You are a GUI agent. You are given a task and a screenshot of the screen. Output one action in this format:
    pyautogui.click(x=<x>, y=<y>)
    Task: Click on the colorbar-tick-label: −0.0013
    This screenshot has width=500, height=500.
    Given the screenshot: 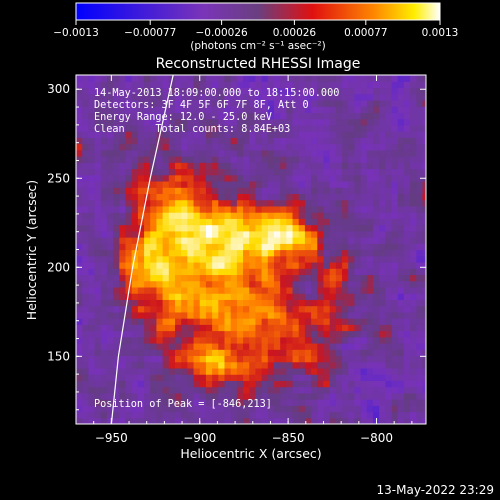 What is the action you would take?
    pyautogui.click(x=76, y=33)
    